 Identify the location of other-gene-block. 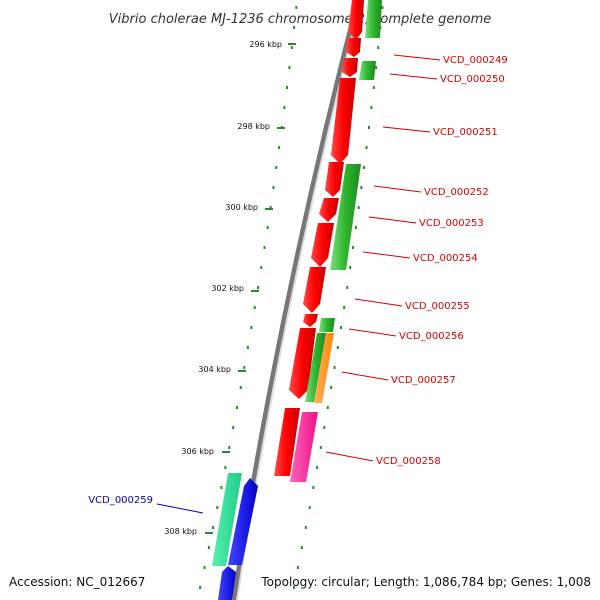
(324, 368).